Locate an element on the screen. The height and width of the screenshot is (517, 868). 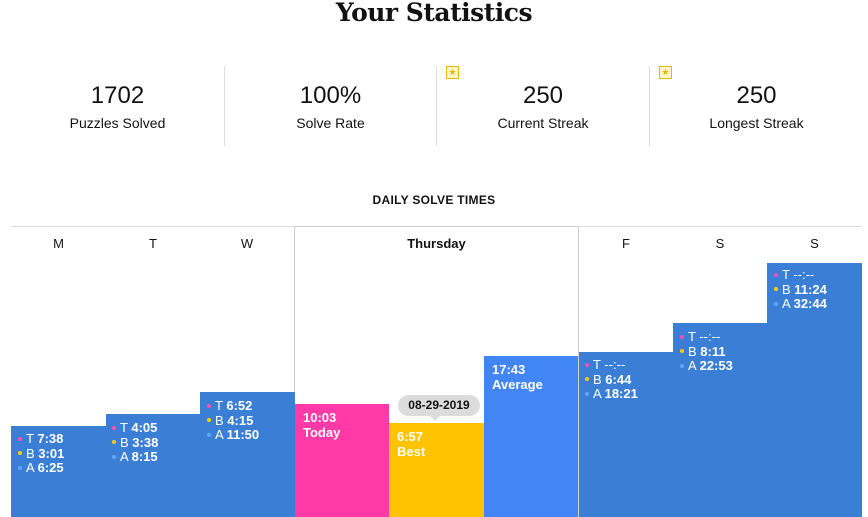
today-label: Today is located at coordinates (322, 432).